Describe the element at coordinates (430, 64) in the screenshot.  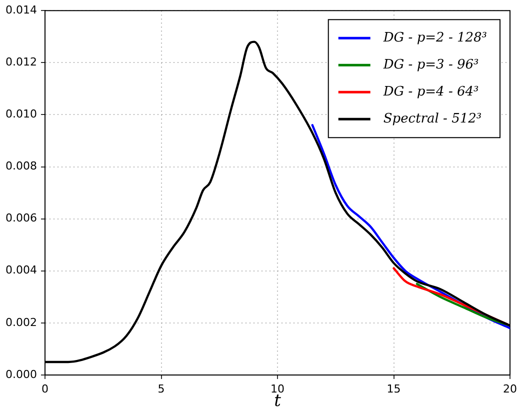
I see `legend-label: DG - p=3 - 96³` at that location.